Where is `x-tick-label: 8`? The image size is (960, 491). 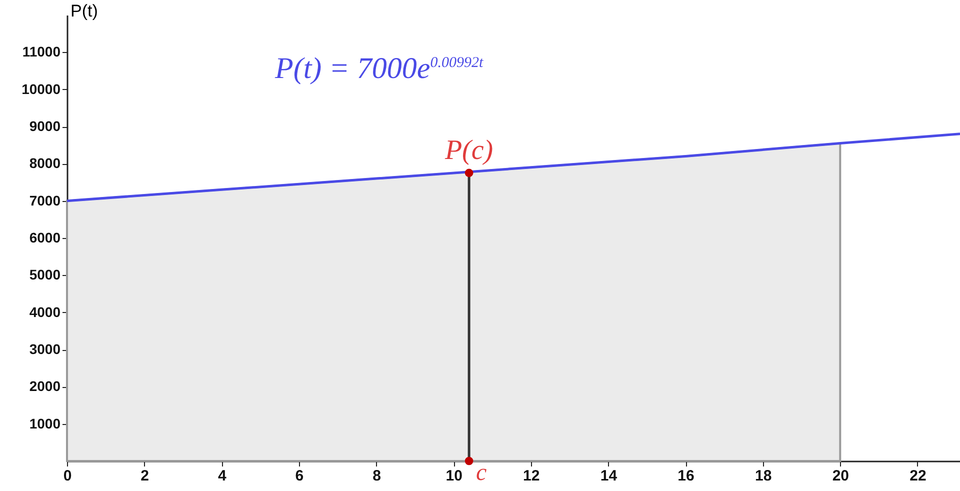
x-tick-label: 8 is located at coordinates (376, 476).